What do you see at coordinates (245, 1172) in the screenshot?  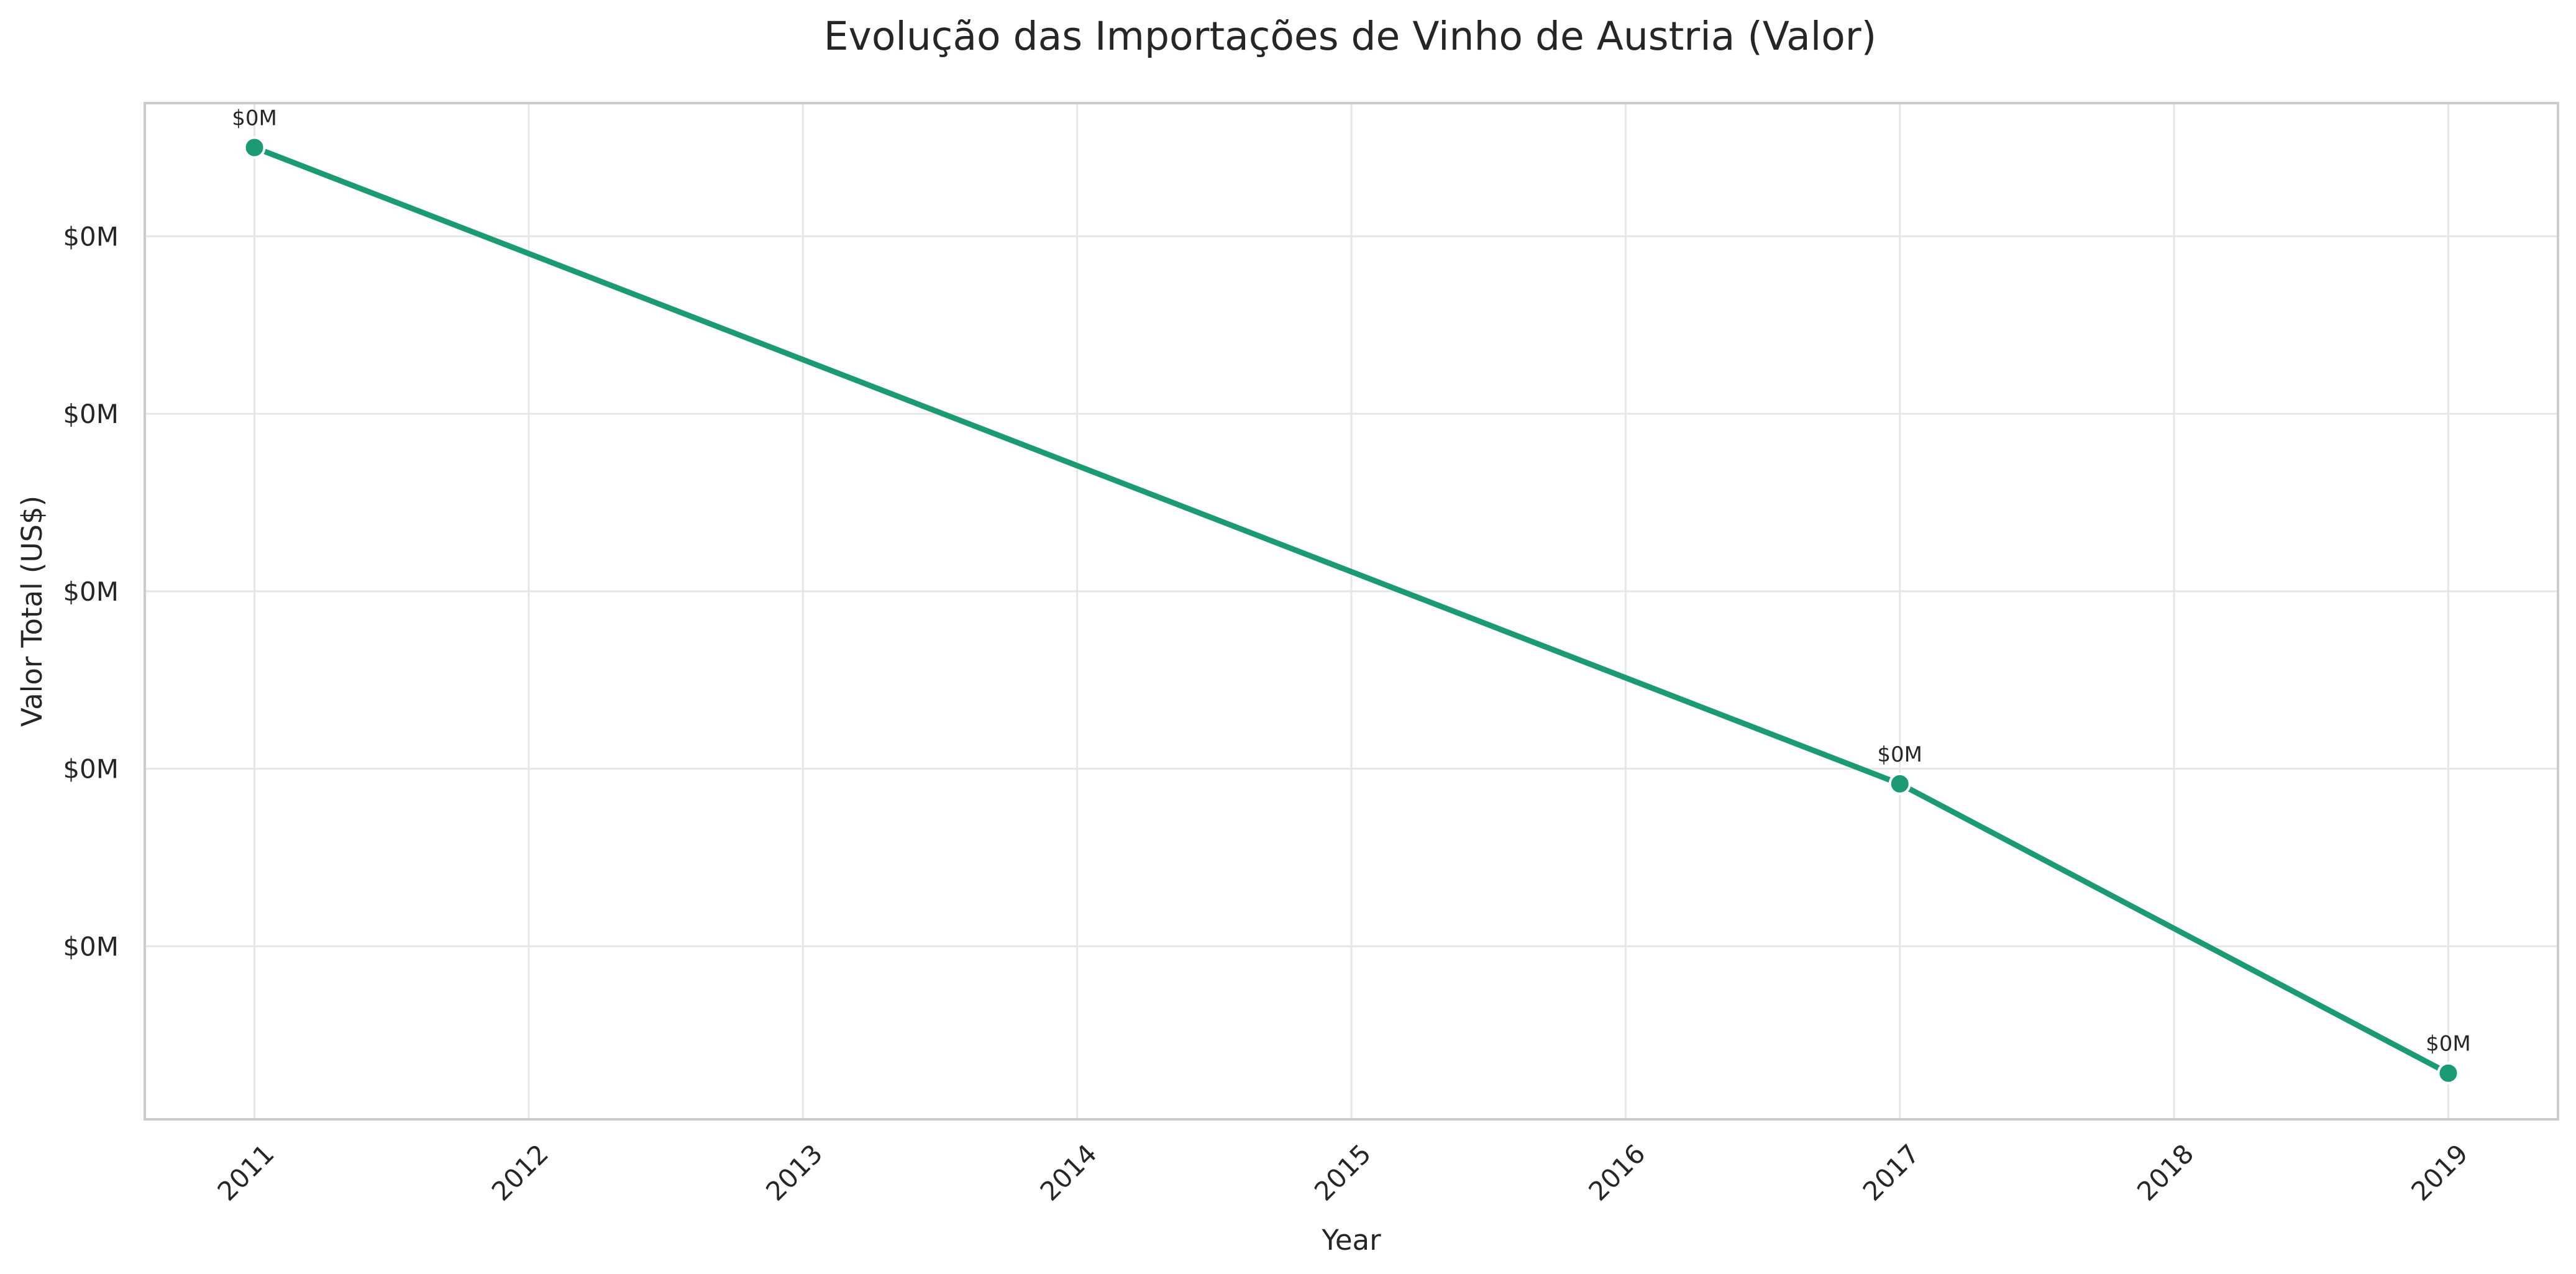 I see `x-tick-label: 2011` at bounding box center [245, 1172].